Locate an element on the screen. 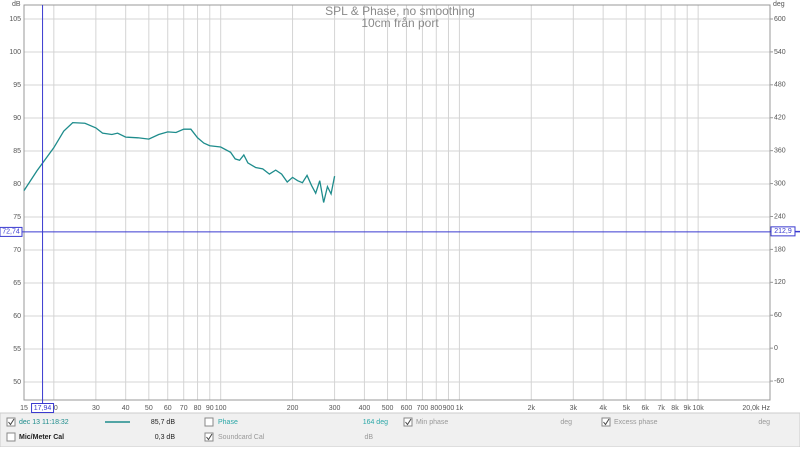 The height and width of the screenshot is (452, 800). legend-panel is located at coordinates (400, 430).